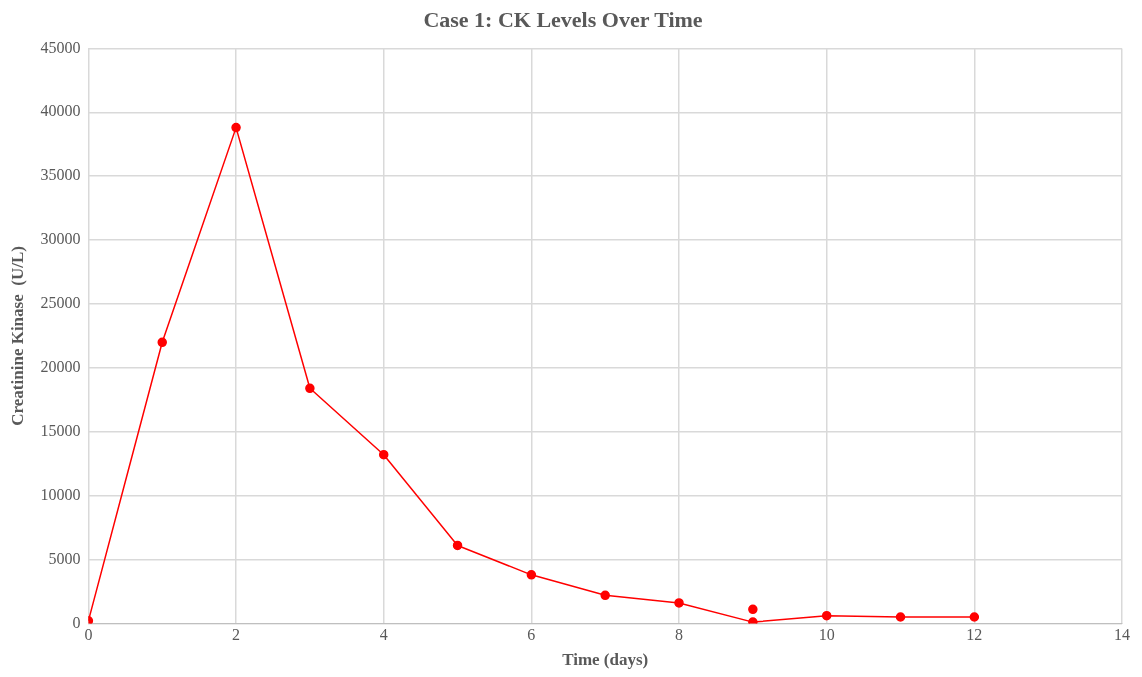 The image size is (1142, 677). What do you see at coordinates (17, 336) in the screenshot?
I see `y-axis-title: Creatinine Kinase (U/L)` at bounding box center [17, 336].